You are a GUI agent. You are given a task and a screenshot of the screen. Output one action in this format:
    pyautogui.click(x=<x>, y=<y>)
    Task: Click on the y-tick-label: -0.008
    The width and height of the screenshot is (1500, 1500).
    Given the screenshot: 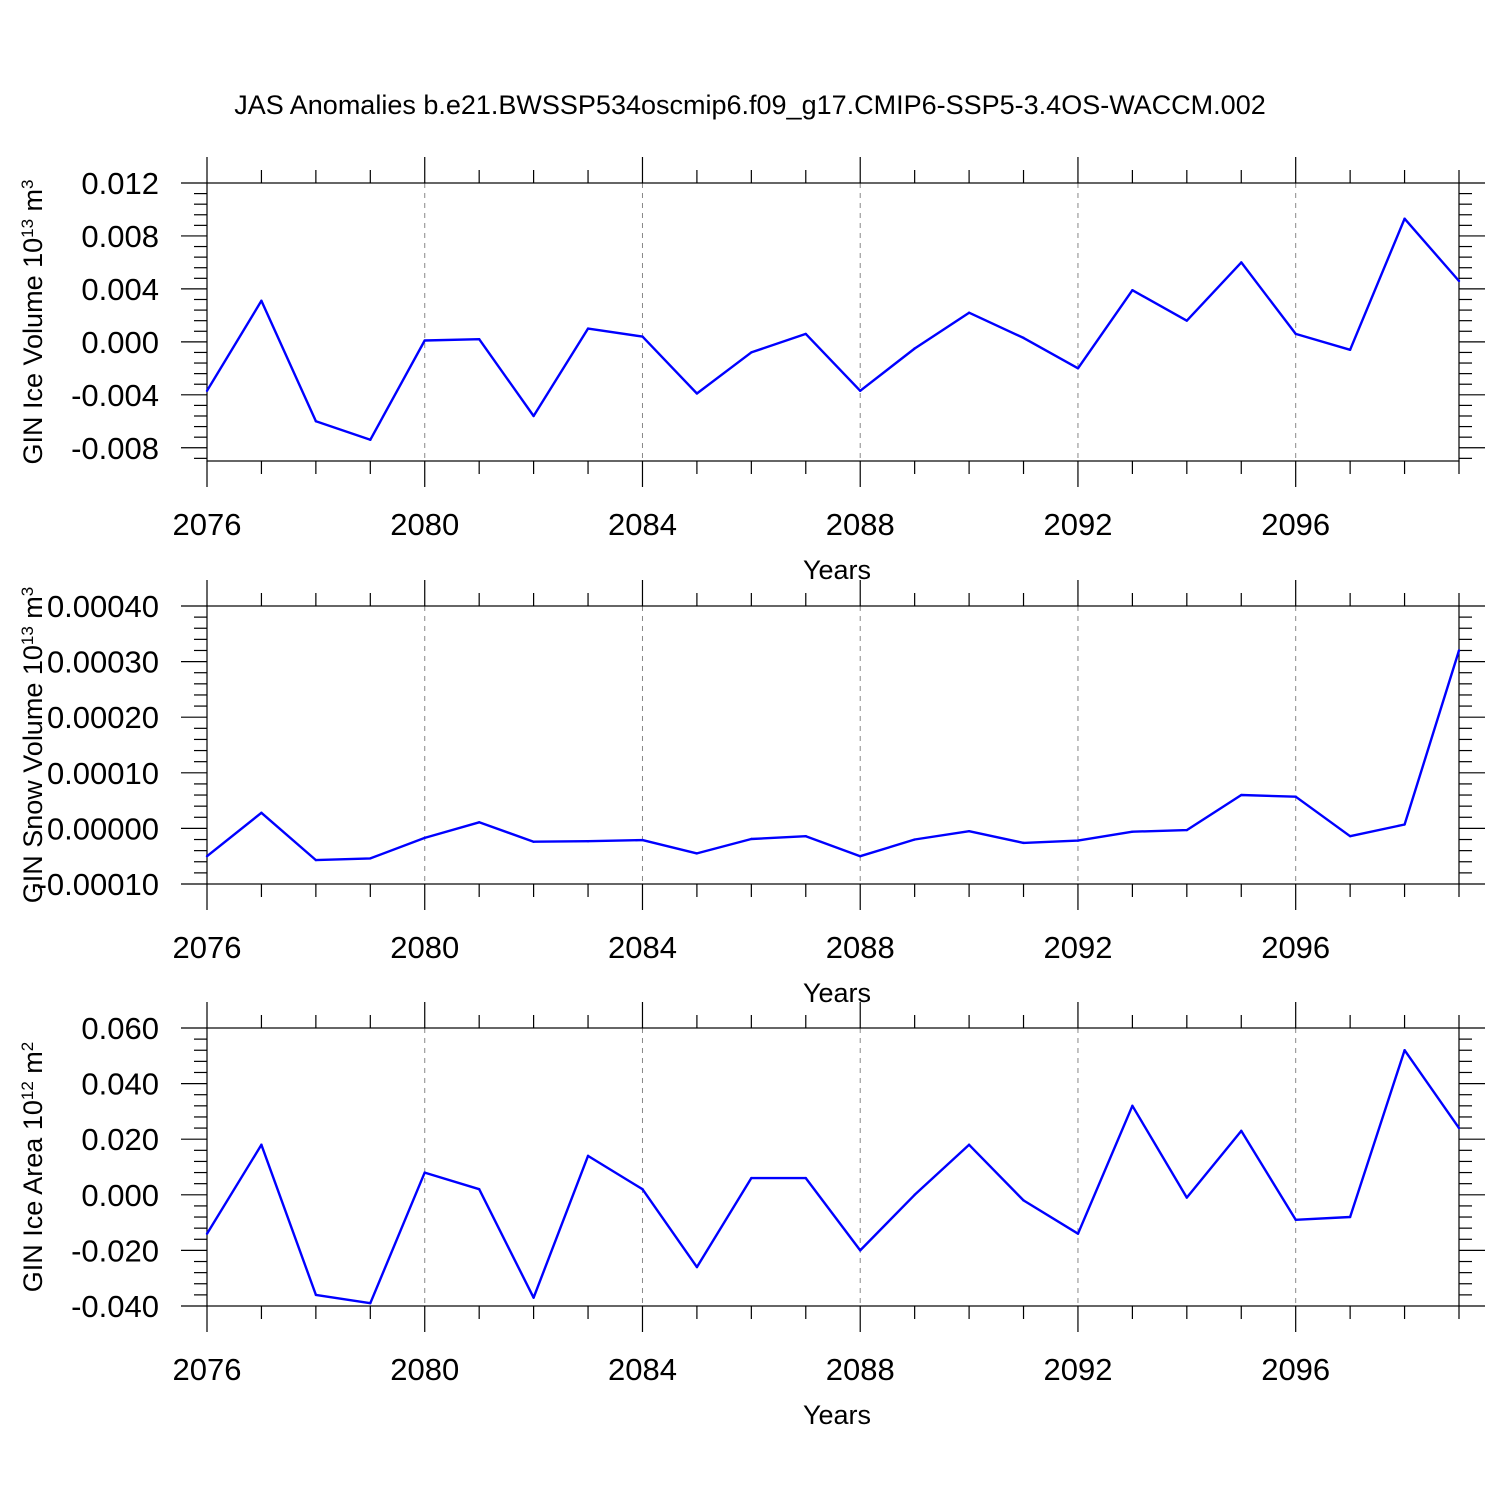 What is the action you would take?
    pyautogui.click(x=115, y=448)
    